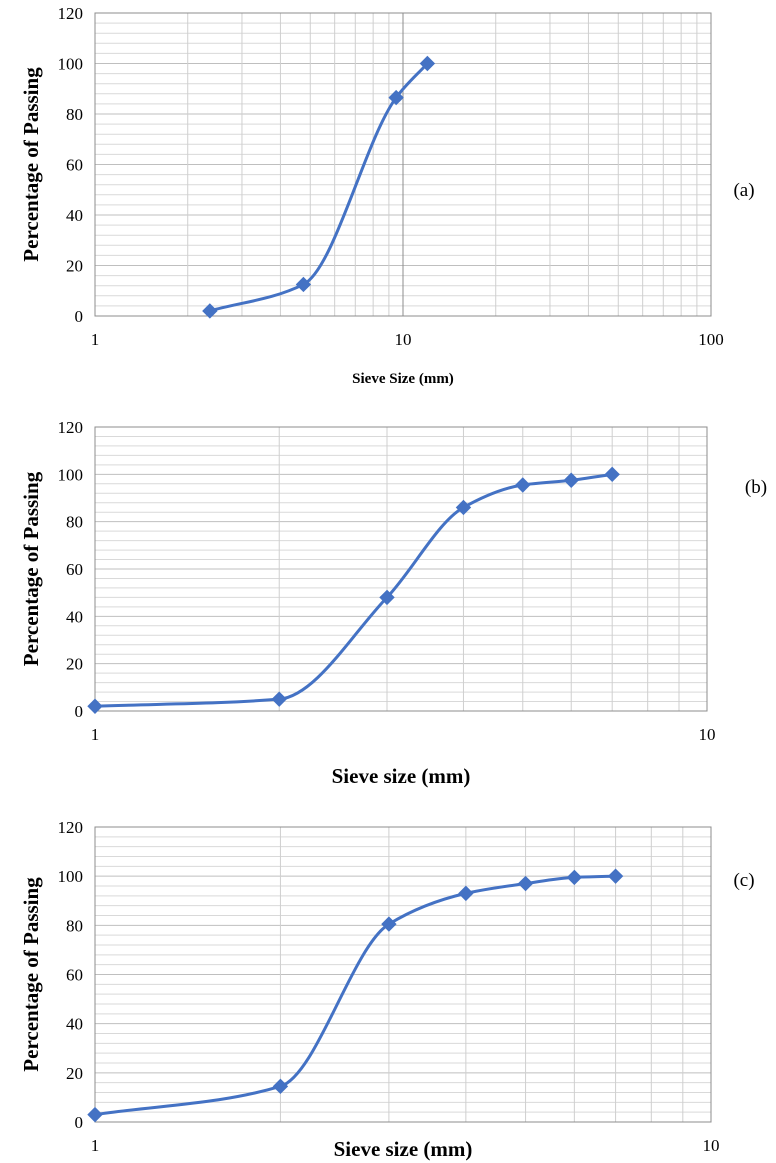  What do you see at coordinates (743, 190) in the screenshot?
I see `panel-label: (a)` at bounding box center [743, 190].